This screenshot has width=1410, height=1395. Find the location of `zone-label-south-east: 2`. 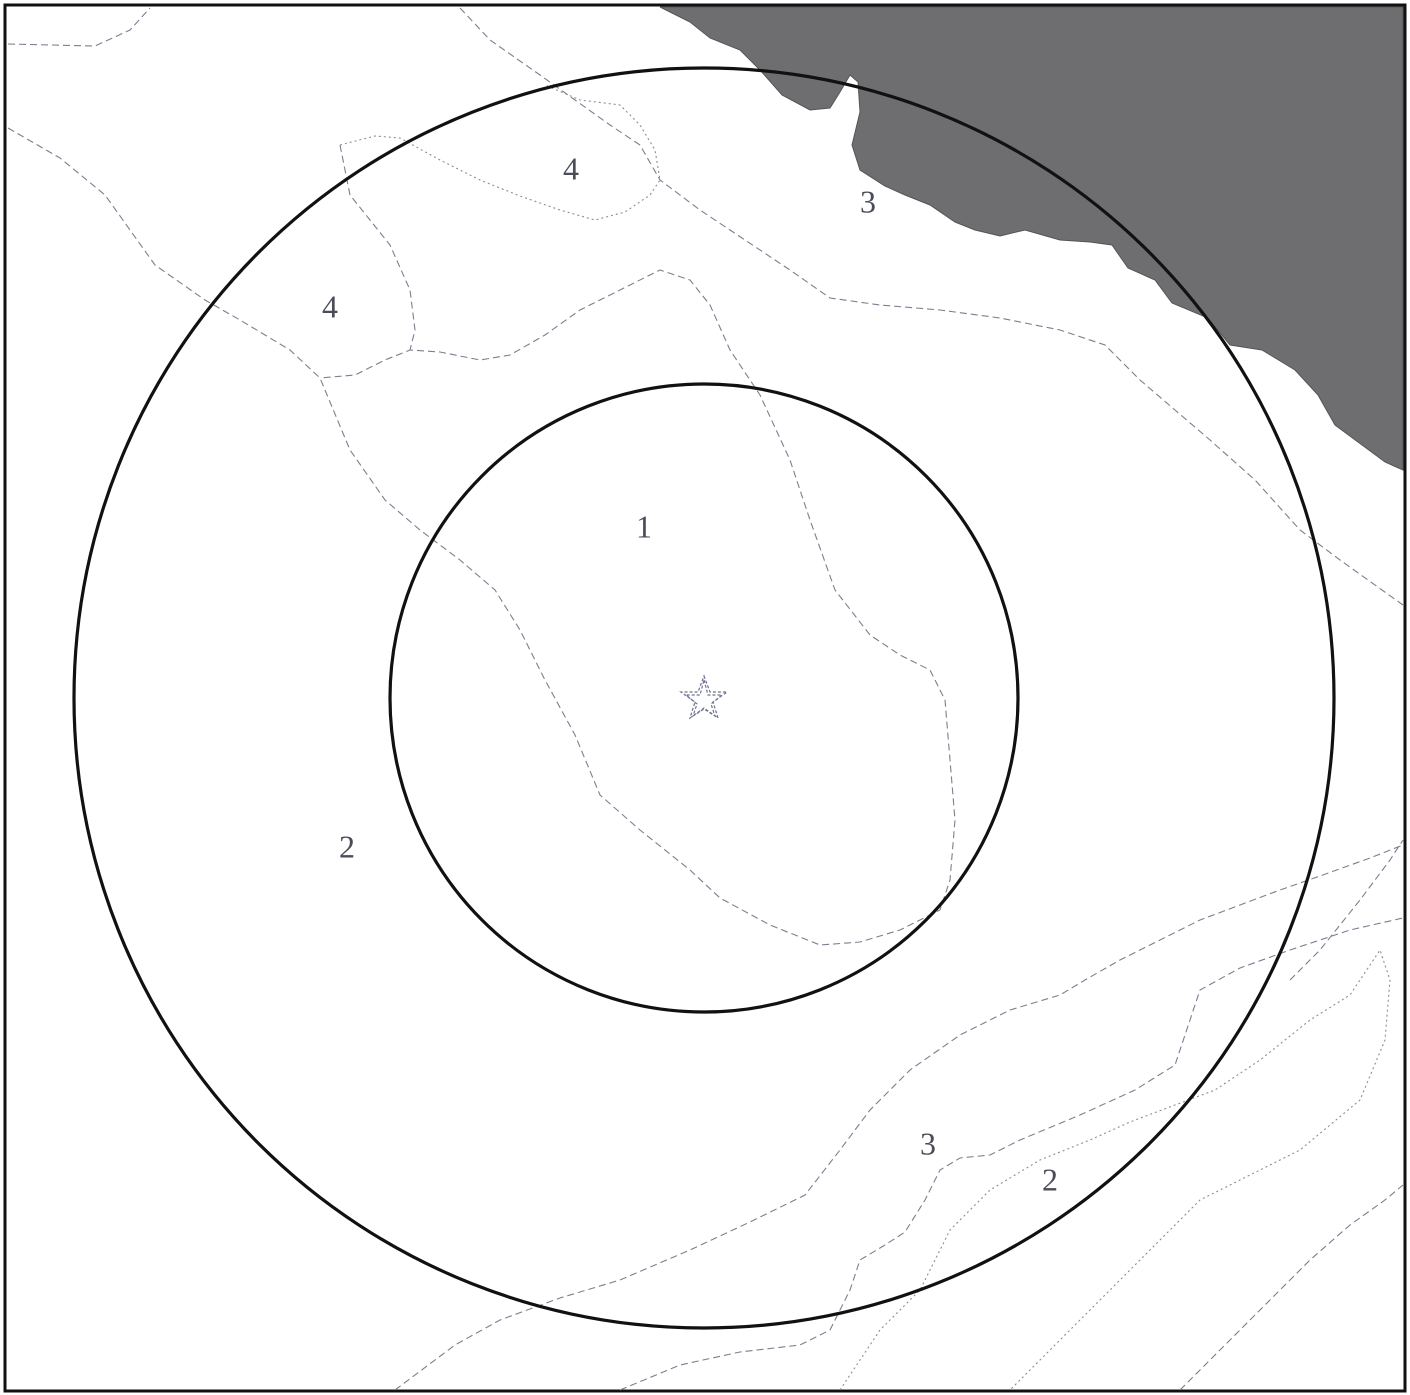

zone-label-south-east: 2 is located at coordinates (1050, 1179).